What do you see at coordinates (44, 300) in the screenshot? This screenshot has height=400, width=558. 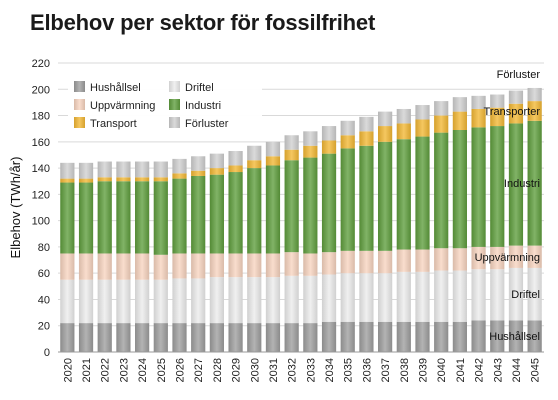 I see `y-tick-label: 40` at bounding box center [44, 300].